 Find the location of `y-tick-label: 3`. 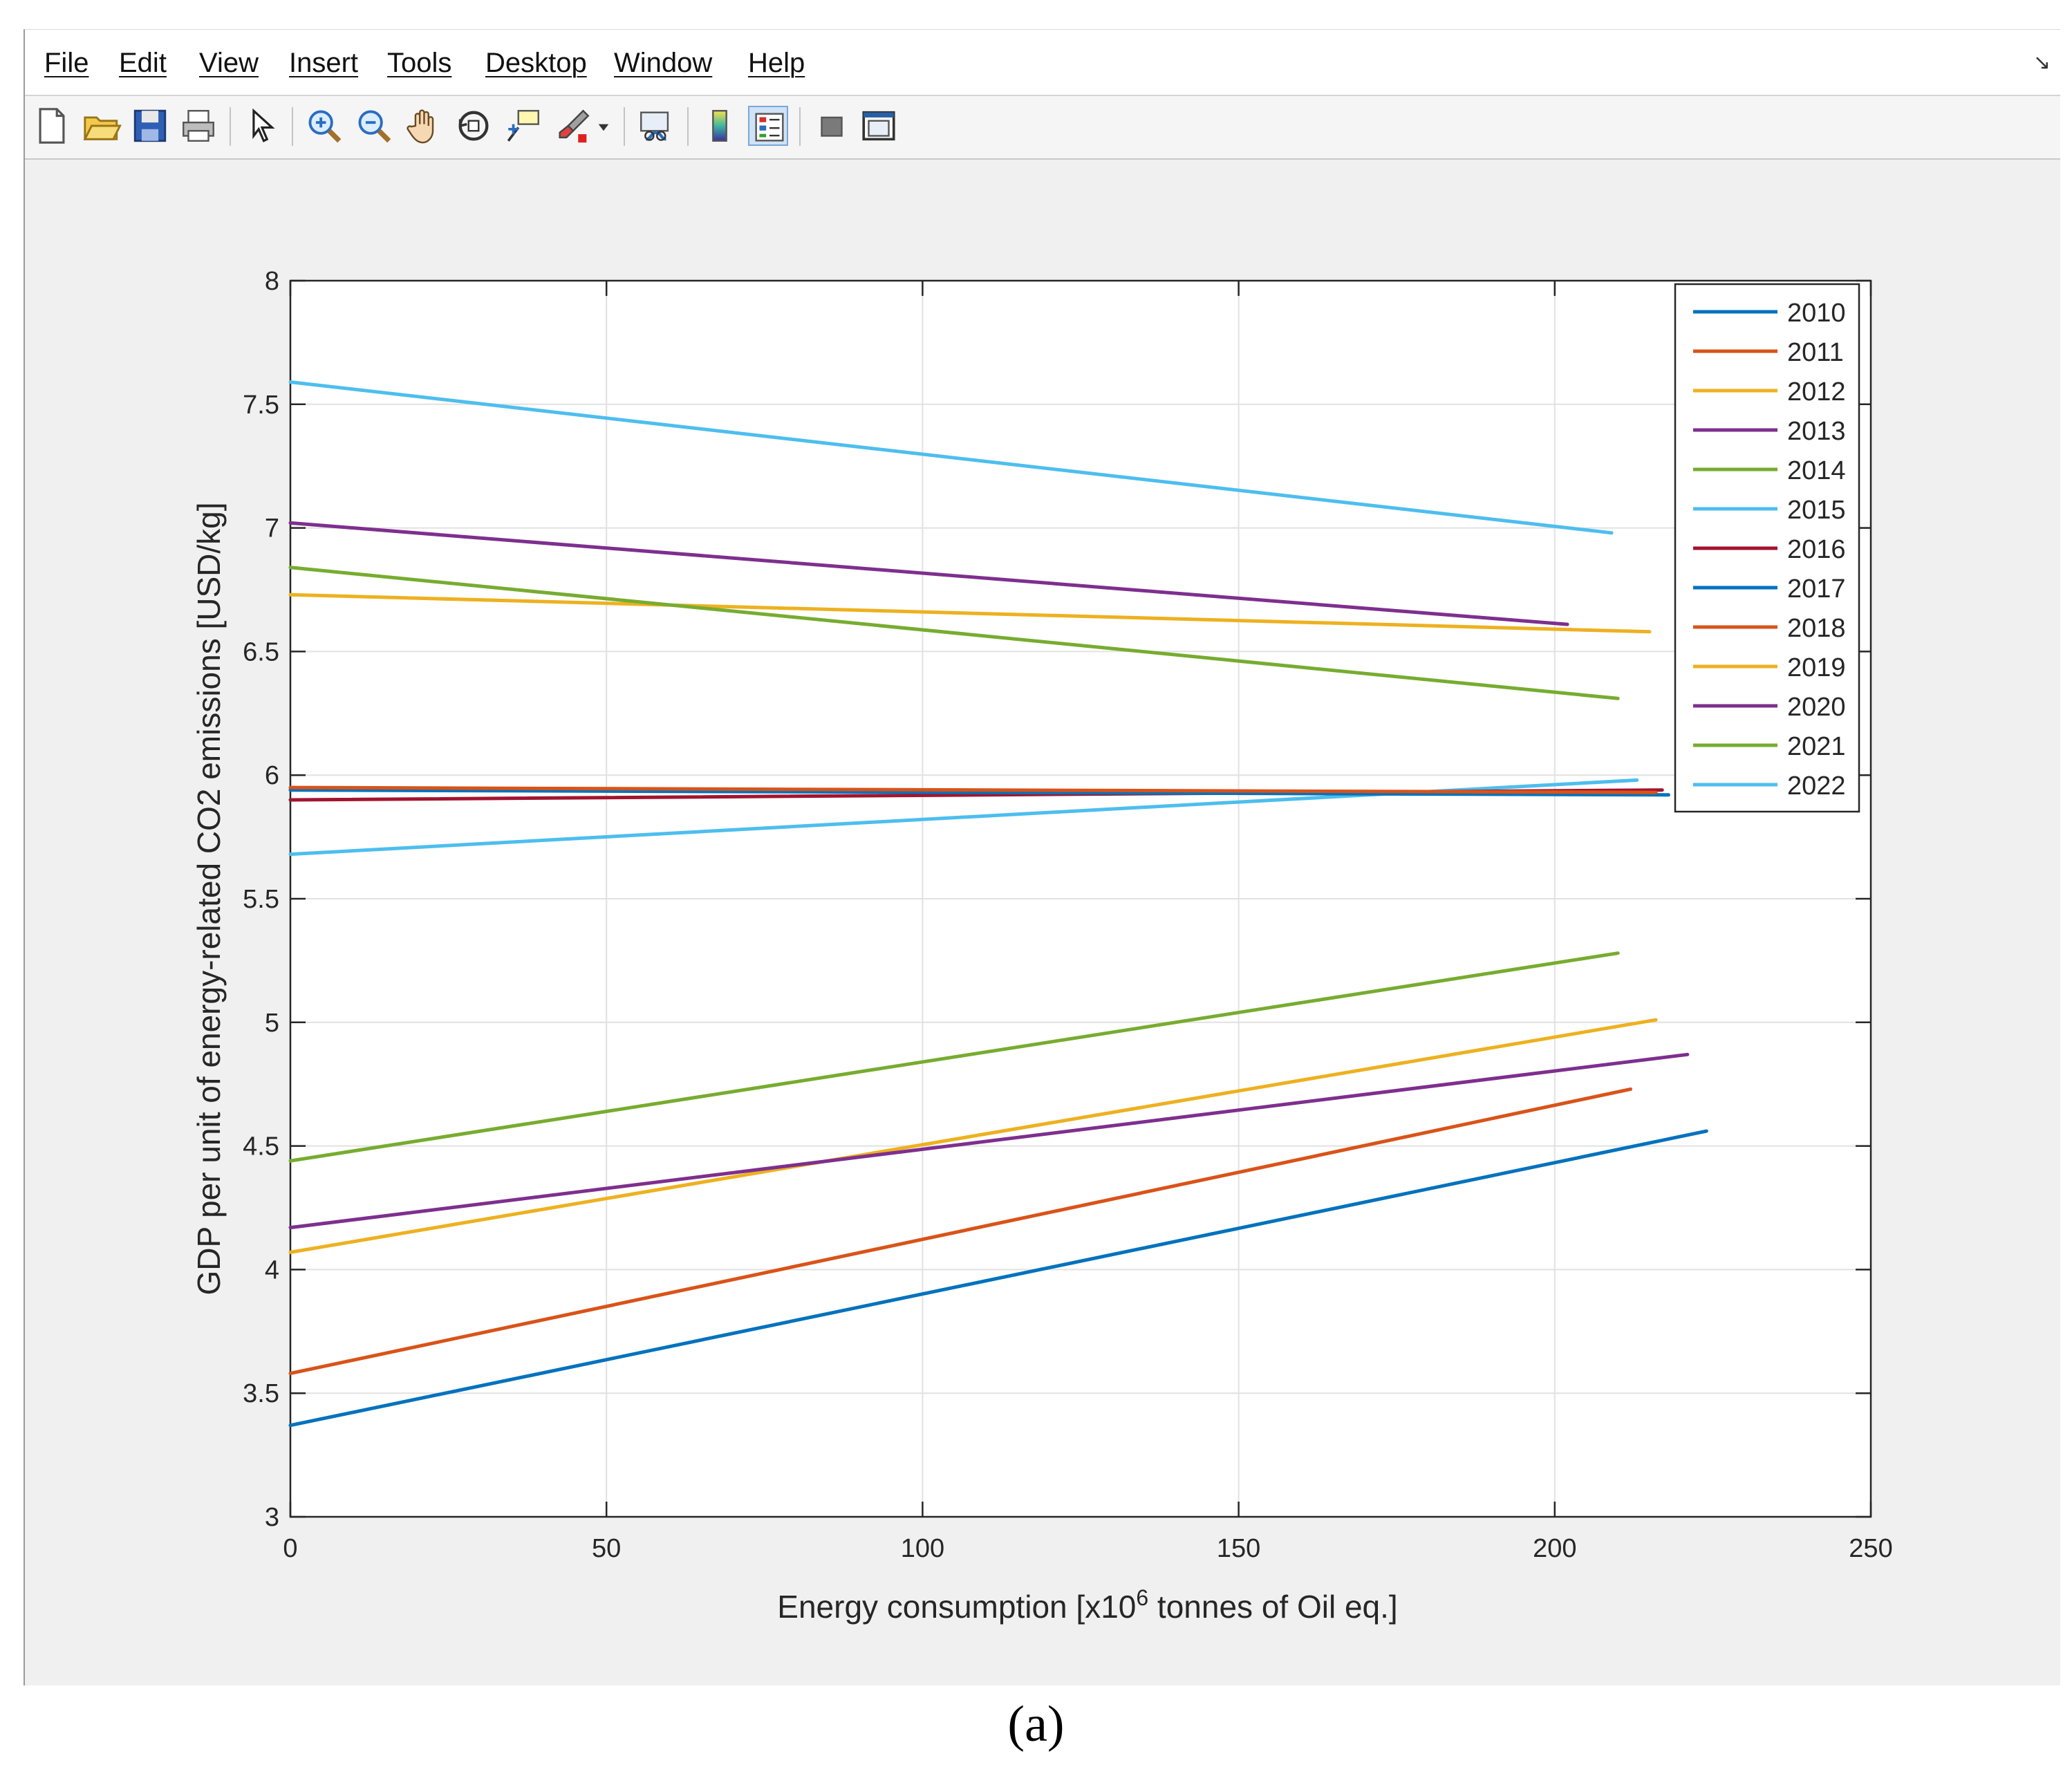

y-tick-label: 3 is located at coordinates (272, 1517).